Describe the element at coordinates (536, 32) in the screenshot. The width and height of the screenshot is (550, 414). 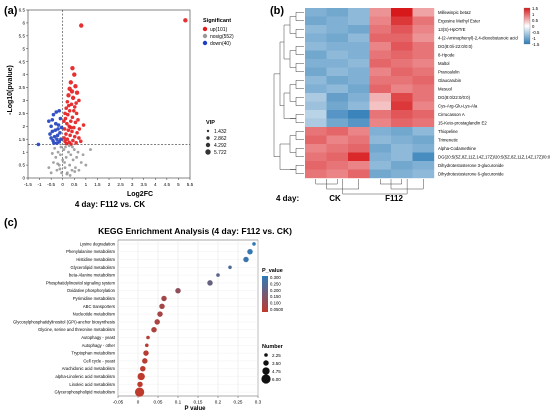
I see `colorbar-tick-label: -0.5` at that location.